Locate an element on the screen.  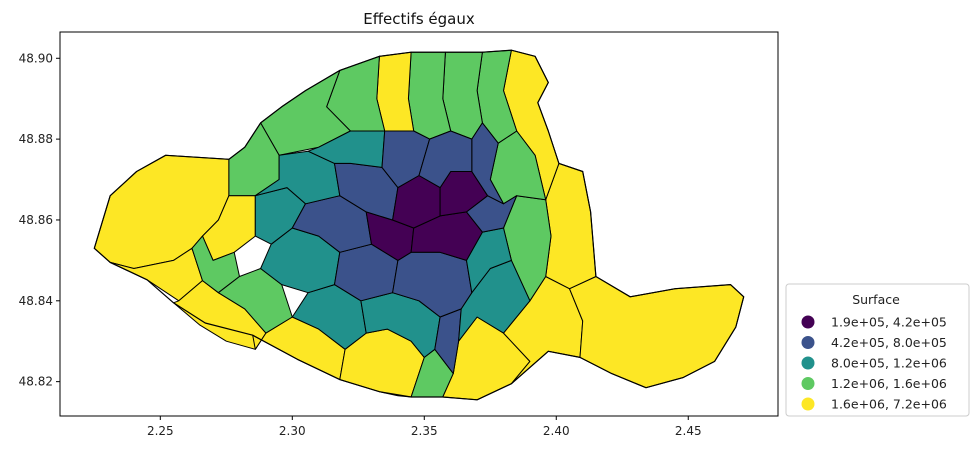
x-tick-label: 2.45 is located at coordinates (688, 431).